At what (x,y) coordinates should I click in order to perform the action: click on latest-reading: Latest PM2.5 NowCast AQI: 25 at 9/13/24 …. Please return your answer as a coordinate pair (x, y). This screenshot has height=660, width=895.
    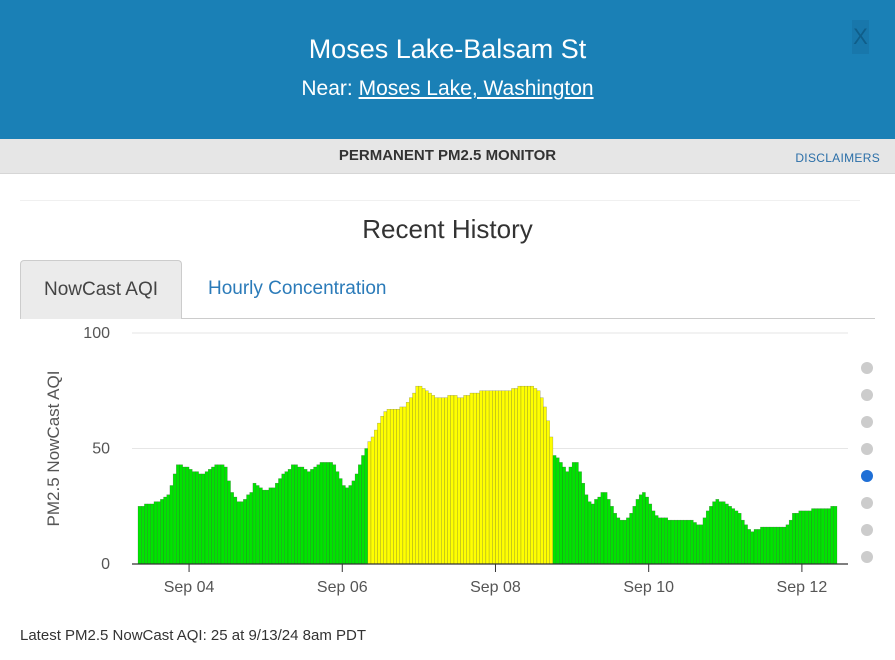
    Looking at the image, I should click on (193, 635).